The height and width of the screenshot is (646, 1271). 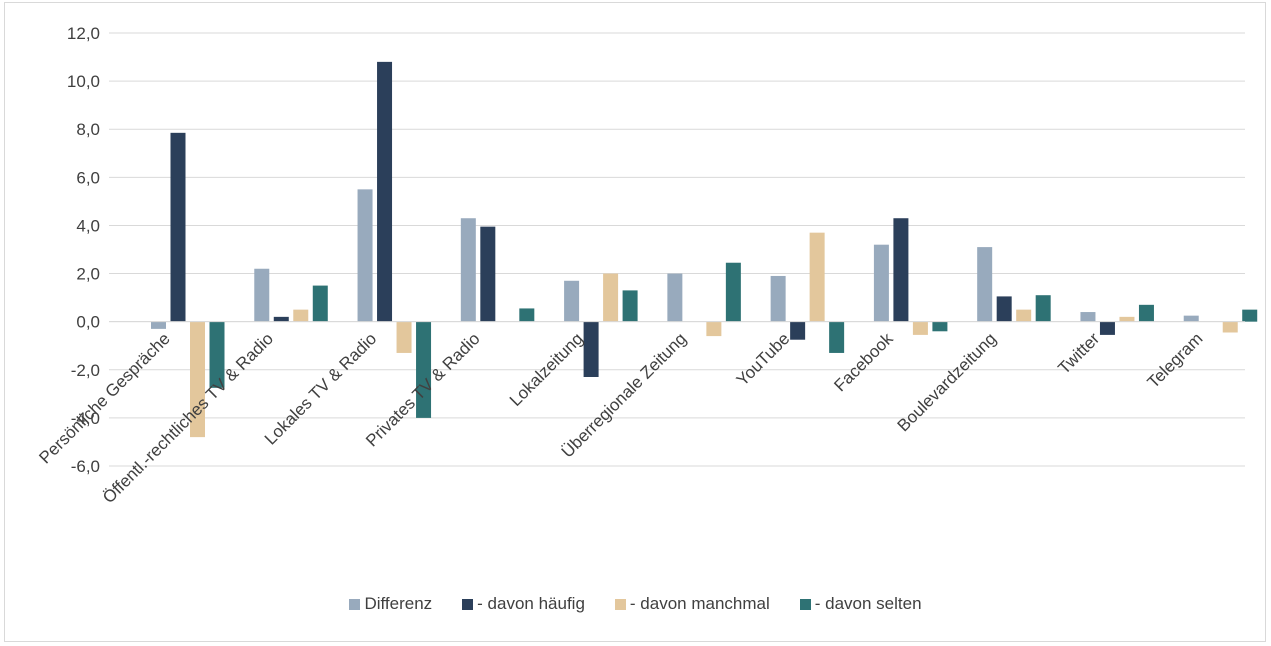 What do you see at coordinates (805, 604) in the screenshot?
I see `legend-swatch-selten` at bounding box center [805, 604].